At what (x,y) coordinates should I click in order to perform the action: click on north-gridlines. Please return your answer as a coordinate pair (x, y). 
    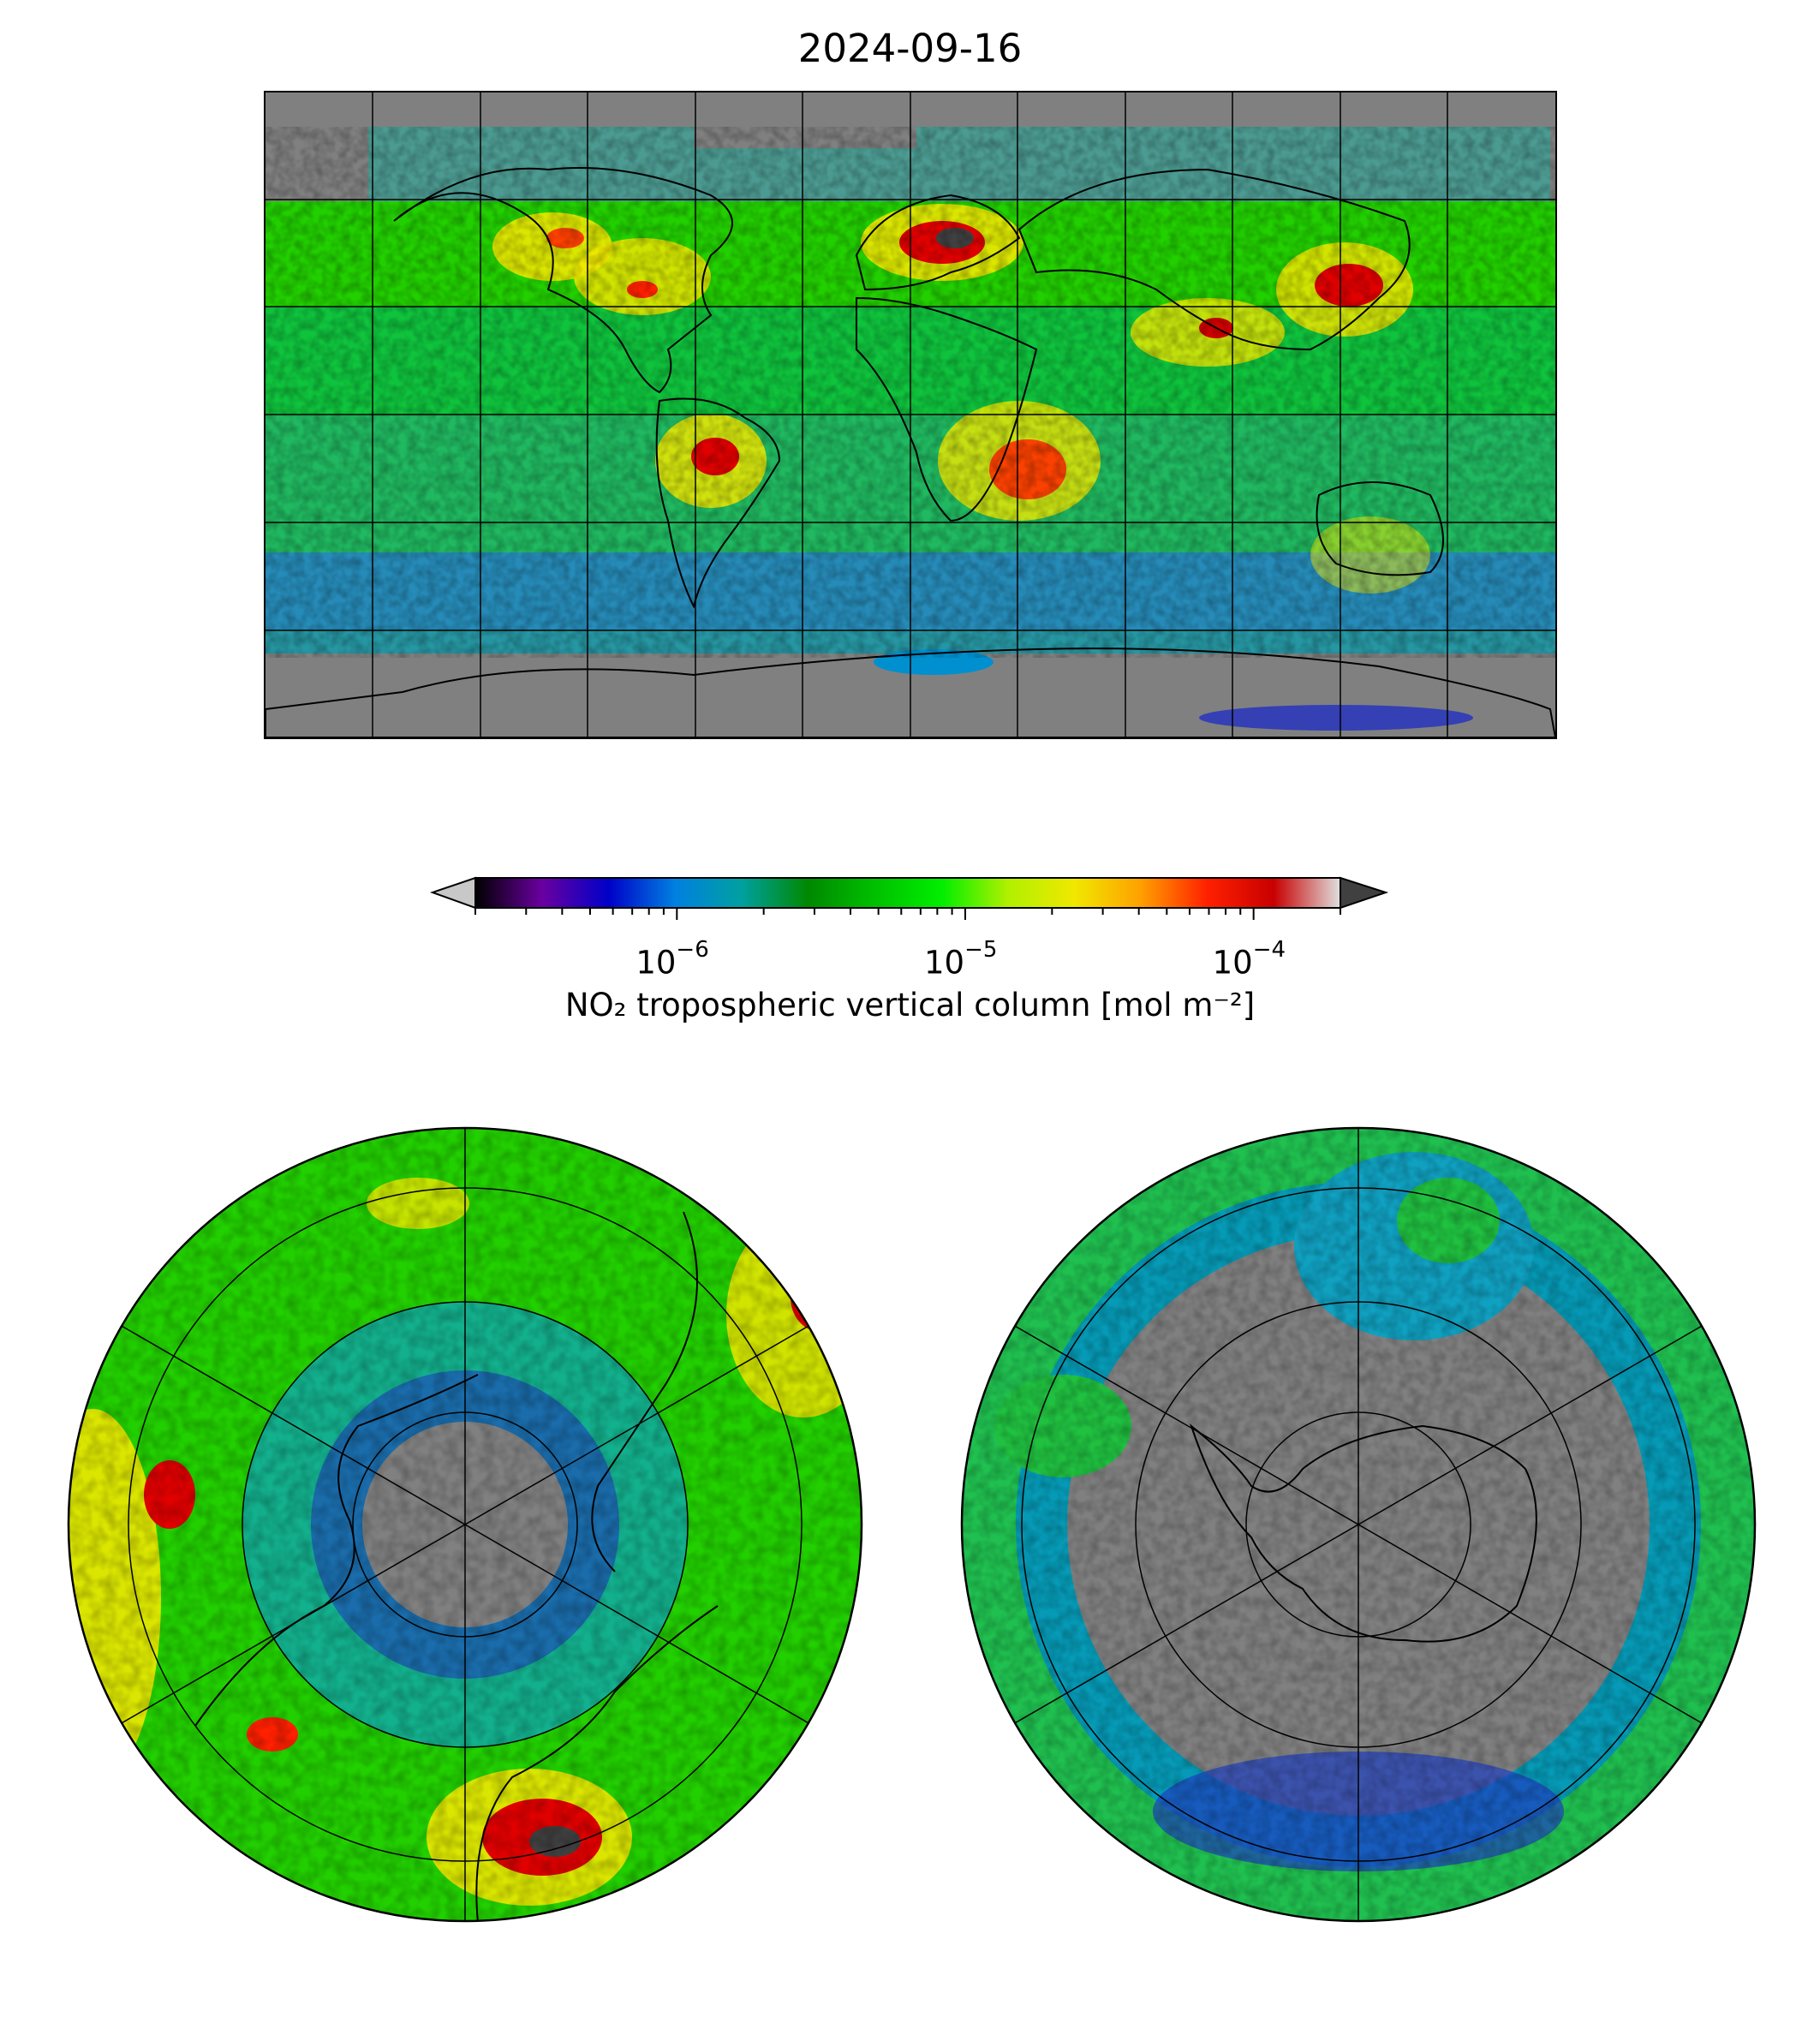
    Looking at the image, I should click on (465, 1524).